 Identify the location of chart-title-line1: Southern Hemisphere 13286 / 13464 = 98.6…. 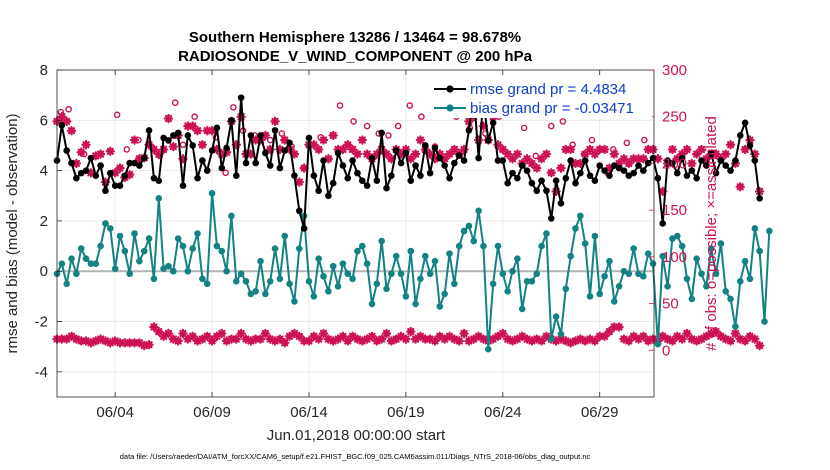
(355, 37).